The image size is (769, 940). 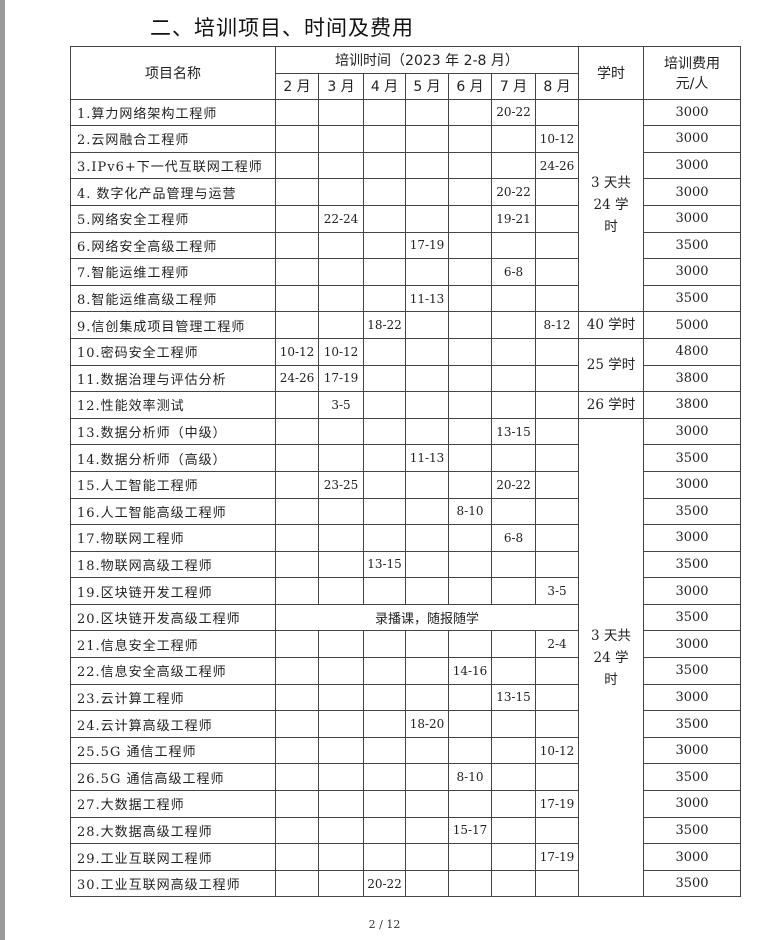 I want to click on merged-schedule-note: 录播课，随报随学, so click(x=427, y=617).